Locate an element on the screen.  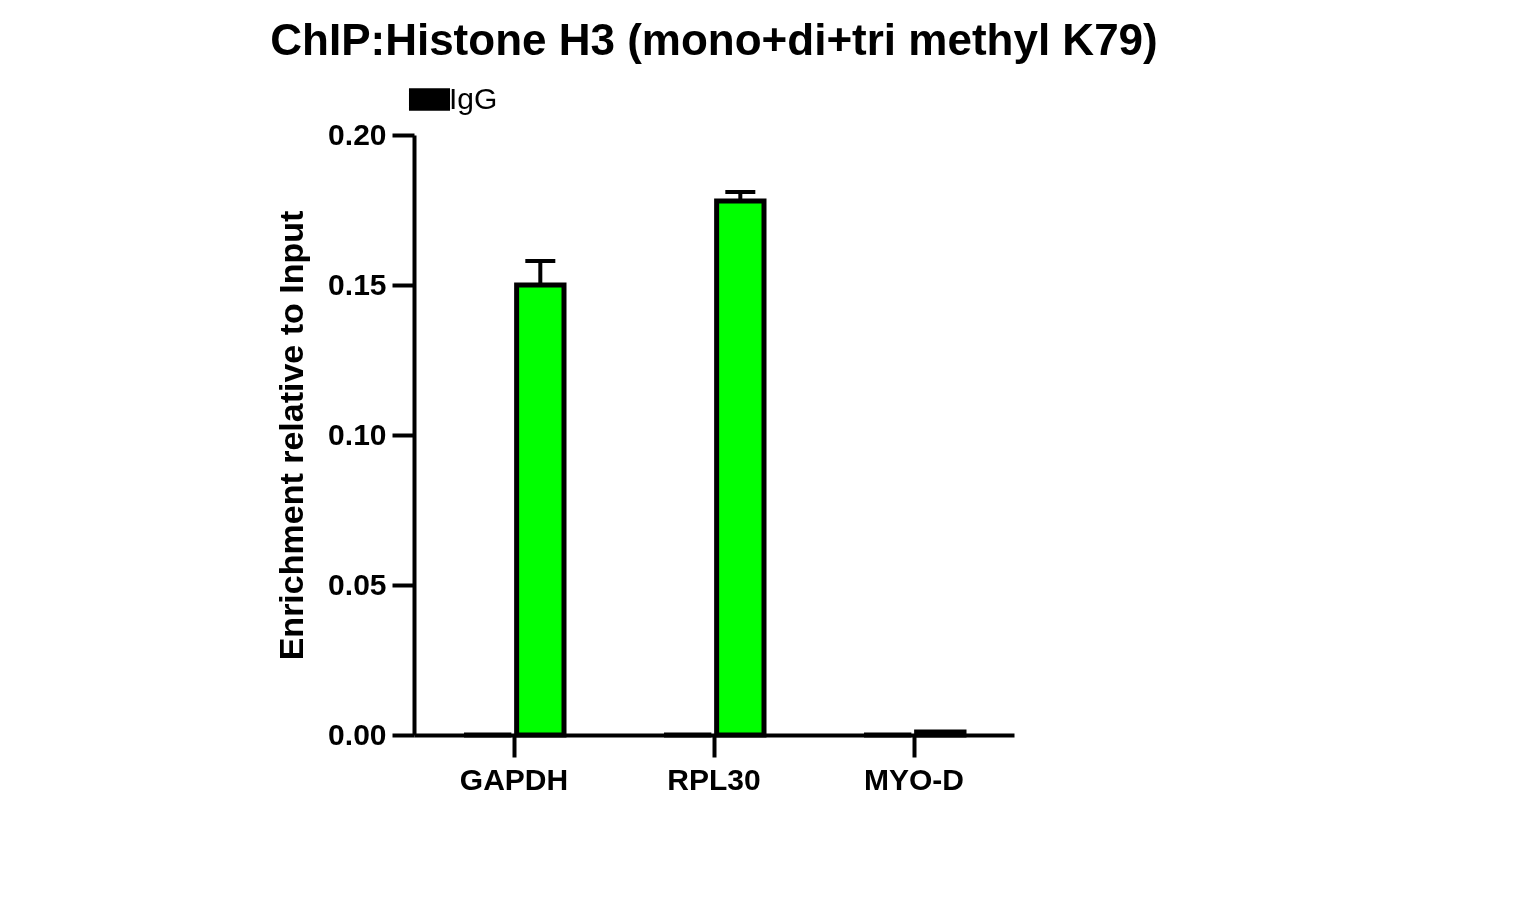
y-tick-label: 0.20 is located at coordinates (357, 134).